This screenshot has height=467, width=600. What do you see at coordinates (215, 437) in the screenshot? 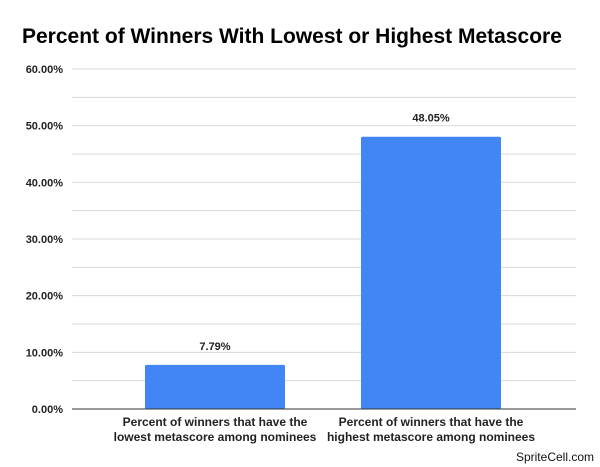
I see `x-category-label: lowest metascore among nominees` at bounding box center [215, 437].